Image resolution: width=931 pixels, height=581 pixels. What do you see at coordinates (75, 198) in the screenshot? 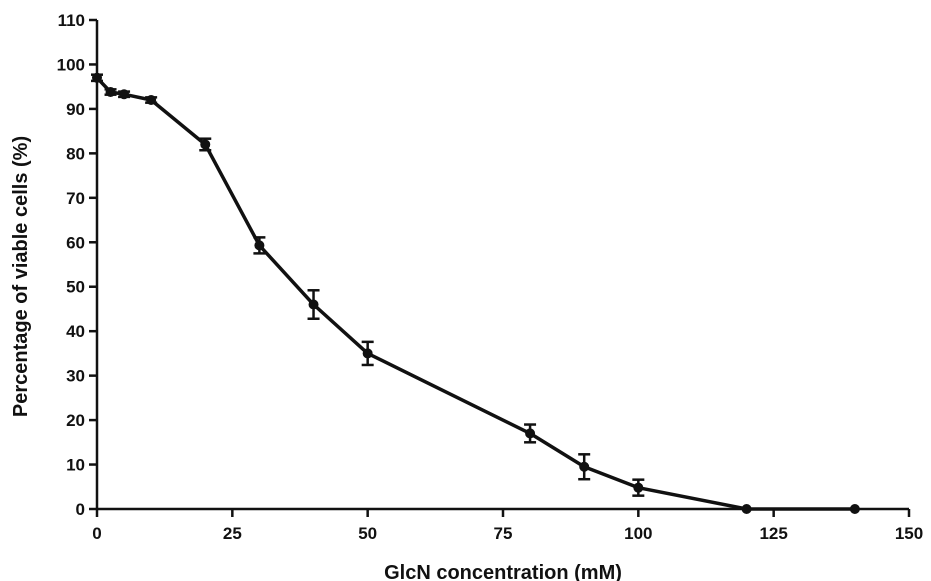
I see `y-tick-label: 70` at bounding box center [75, 198].